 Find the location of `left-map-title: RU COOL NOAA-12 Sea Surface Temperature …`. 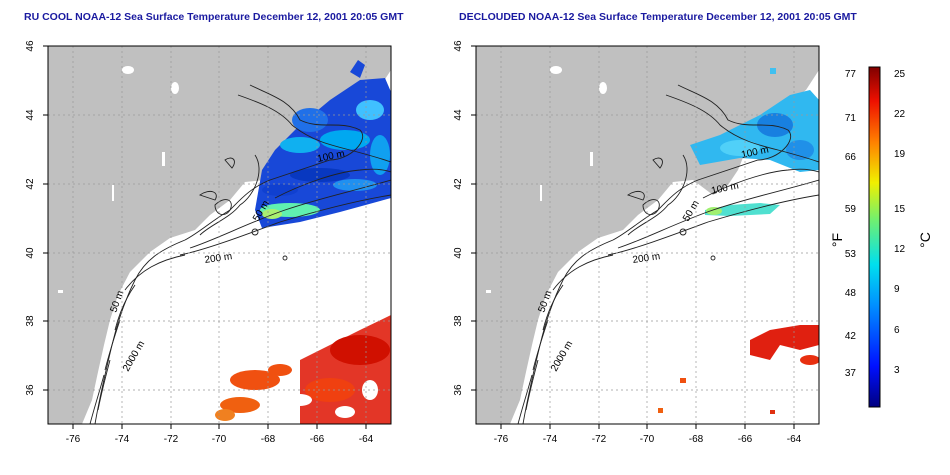

left-map-title: RU COOL NOAA-12 Sea Surface Temperature … is located at coordinates (214, 17).